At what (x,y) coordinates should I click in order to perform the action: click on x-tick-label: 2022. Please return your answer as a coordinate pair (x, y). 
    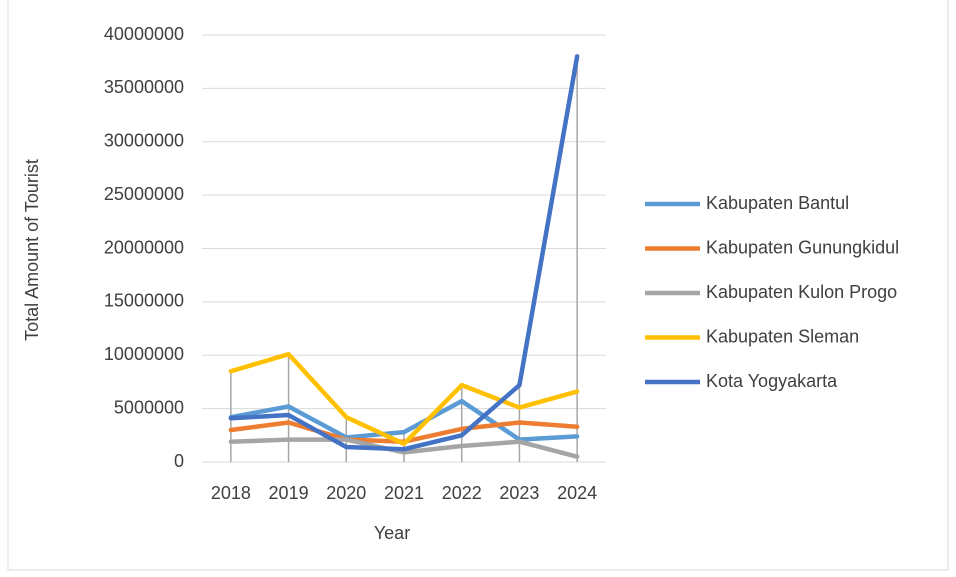
    Looking at the image, I should click on (462, 493).